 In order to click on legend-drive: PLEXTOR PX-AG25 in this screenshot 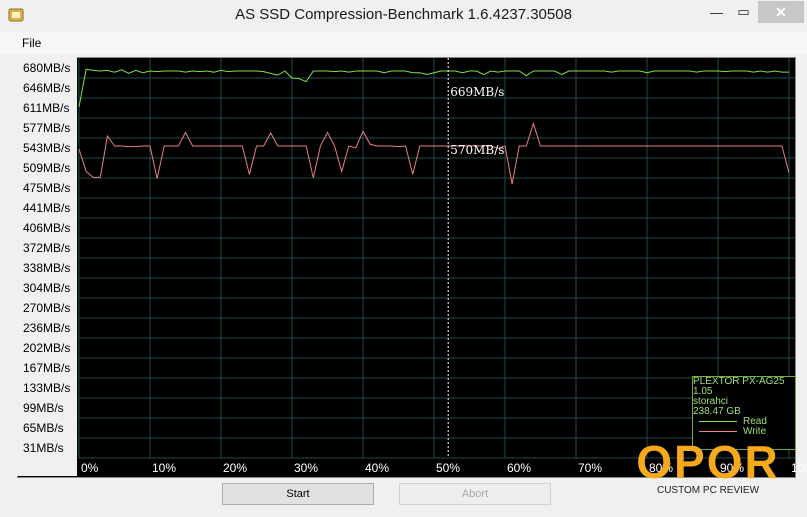, I will do `click(739, 381)`.